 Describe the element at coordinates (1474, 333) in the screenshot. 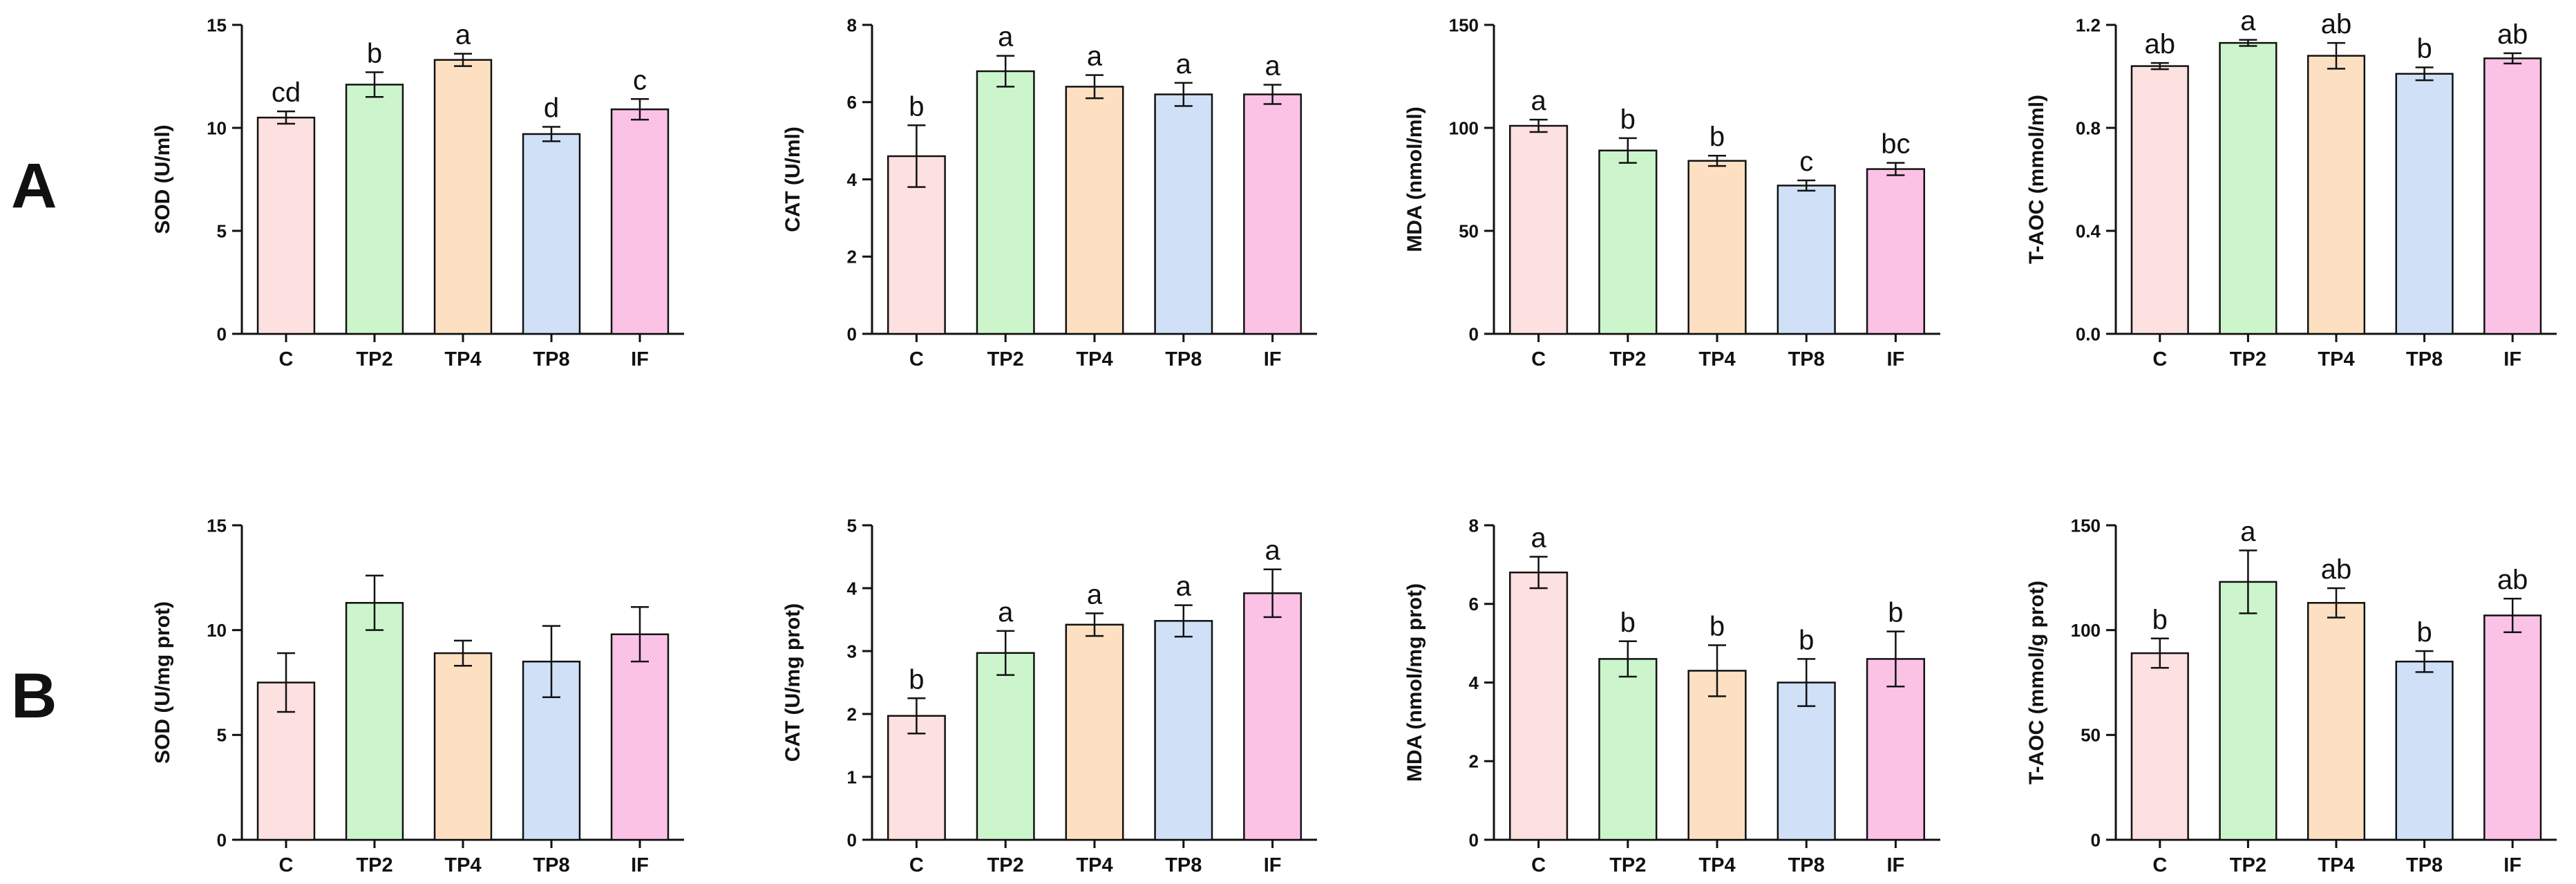

I see `chart-a-3-y-tick-label: 0` at that location.